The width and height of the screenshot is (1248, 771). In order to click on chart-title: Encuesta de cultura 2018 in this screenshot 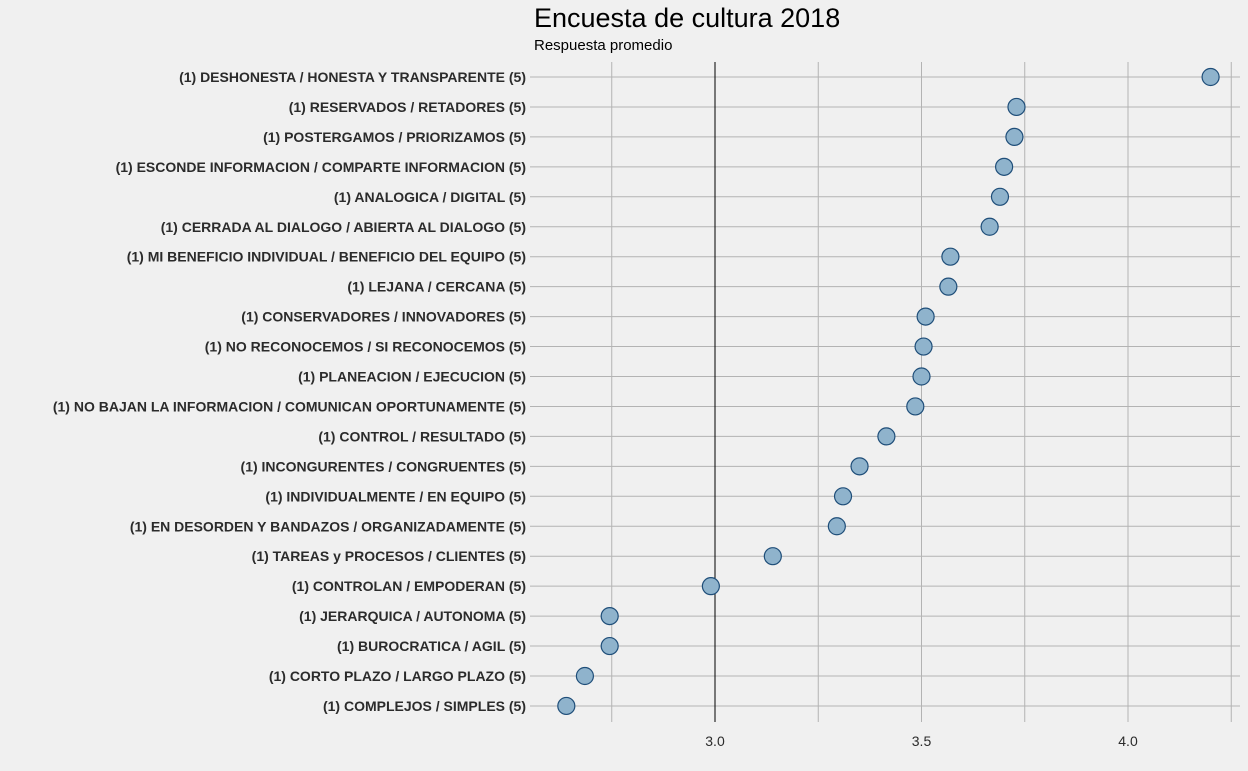, I will do `click(687, 18)`.